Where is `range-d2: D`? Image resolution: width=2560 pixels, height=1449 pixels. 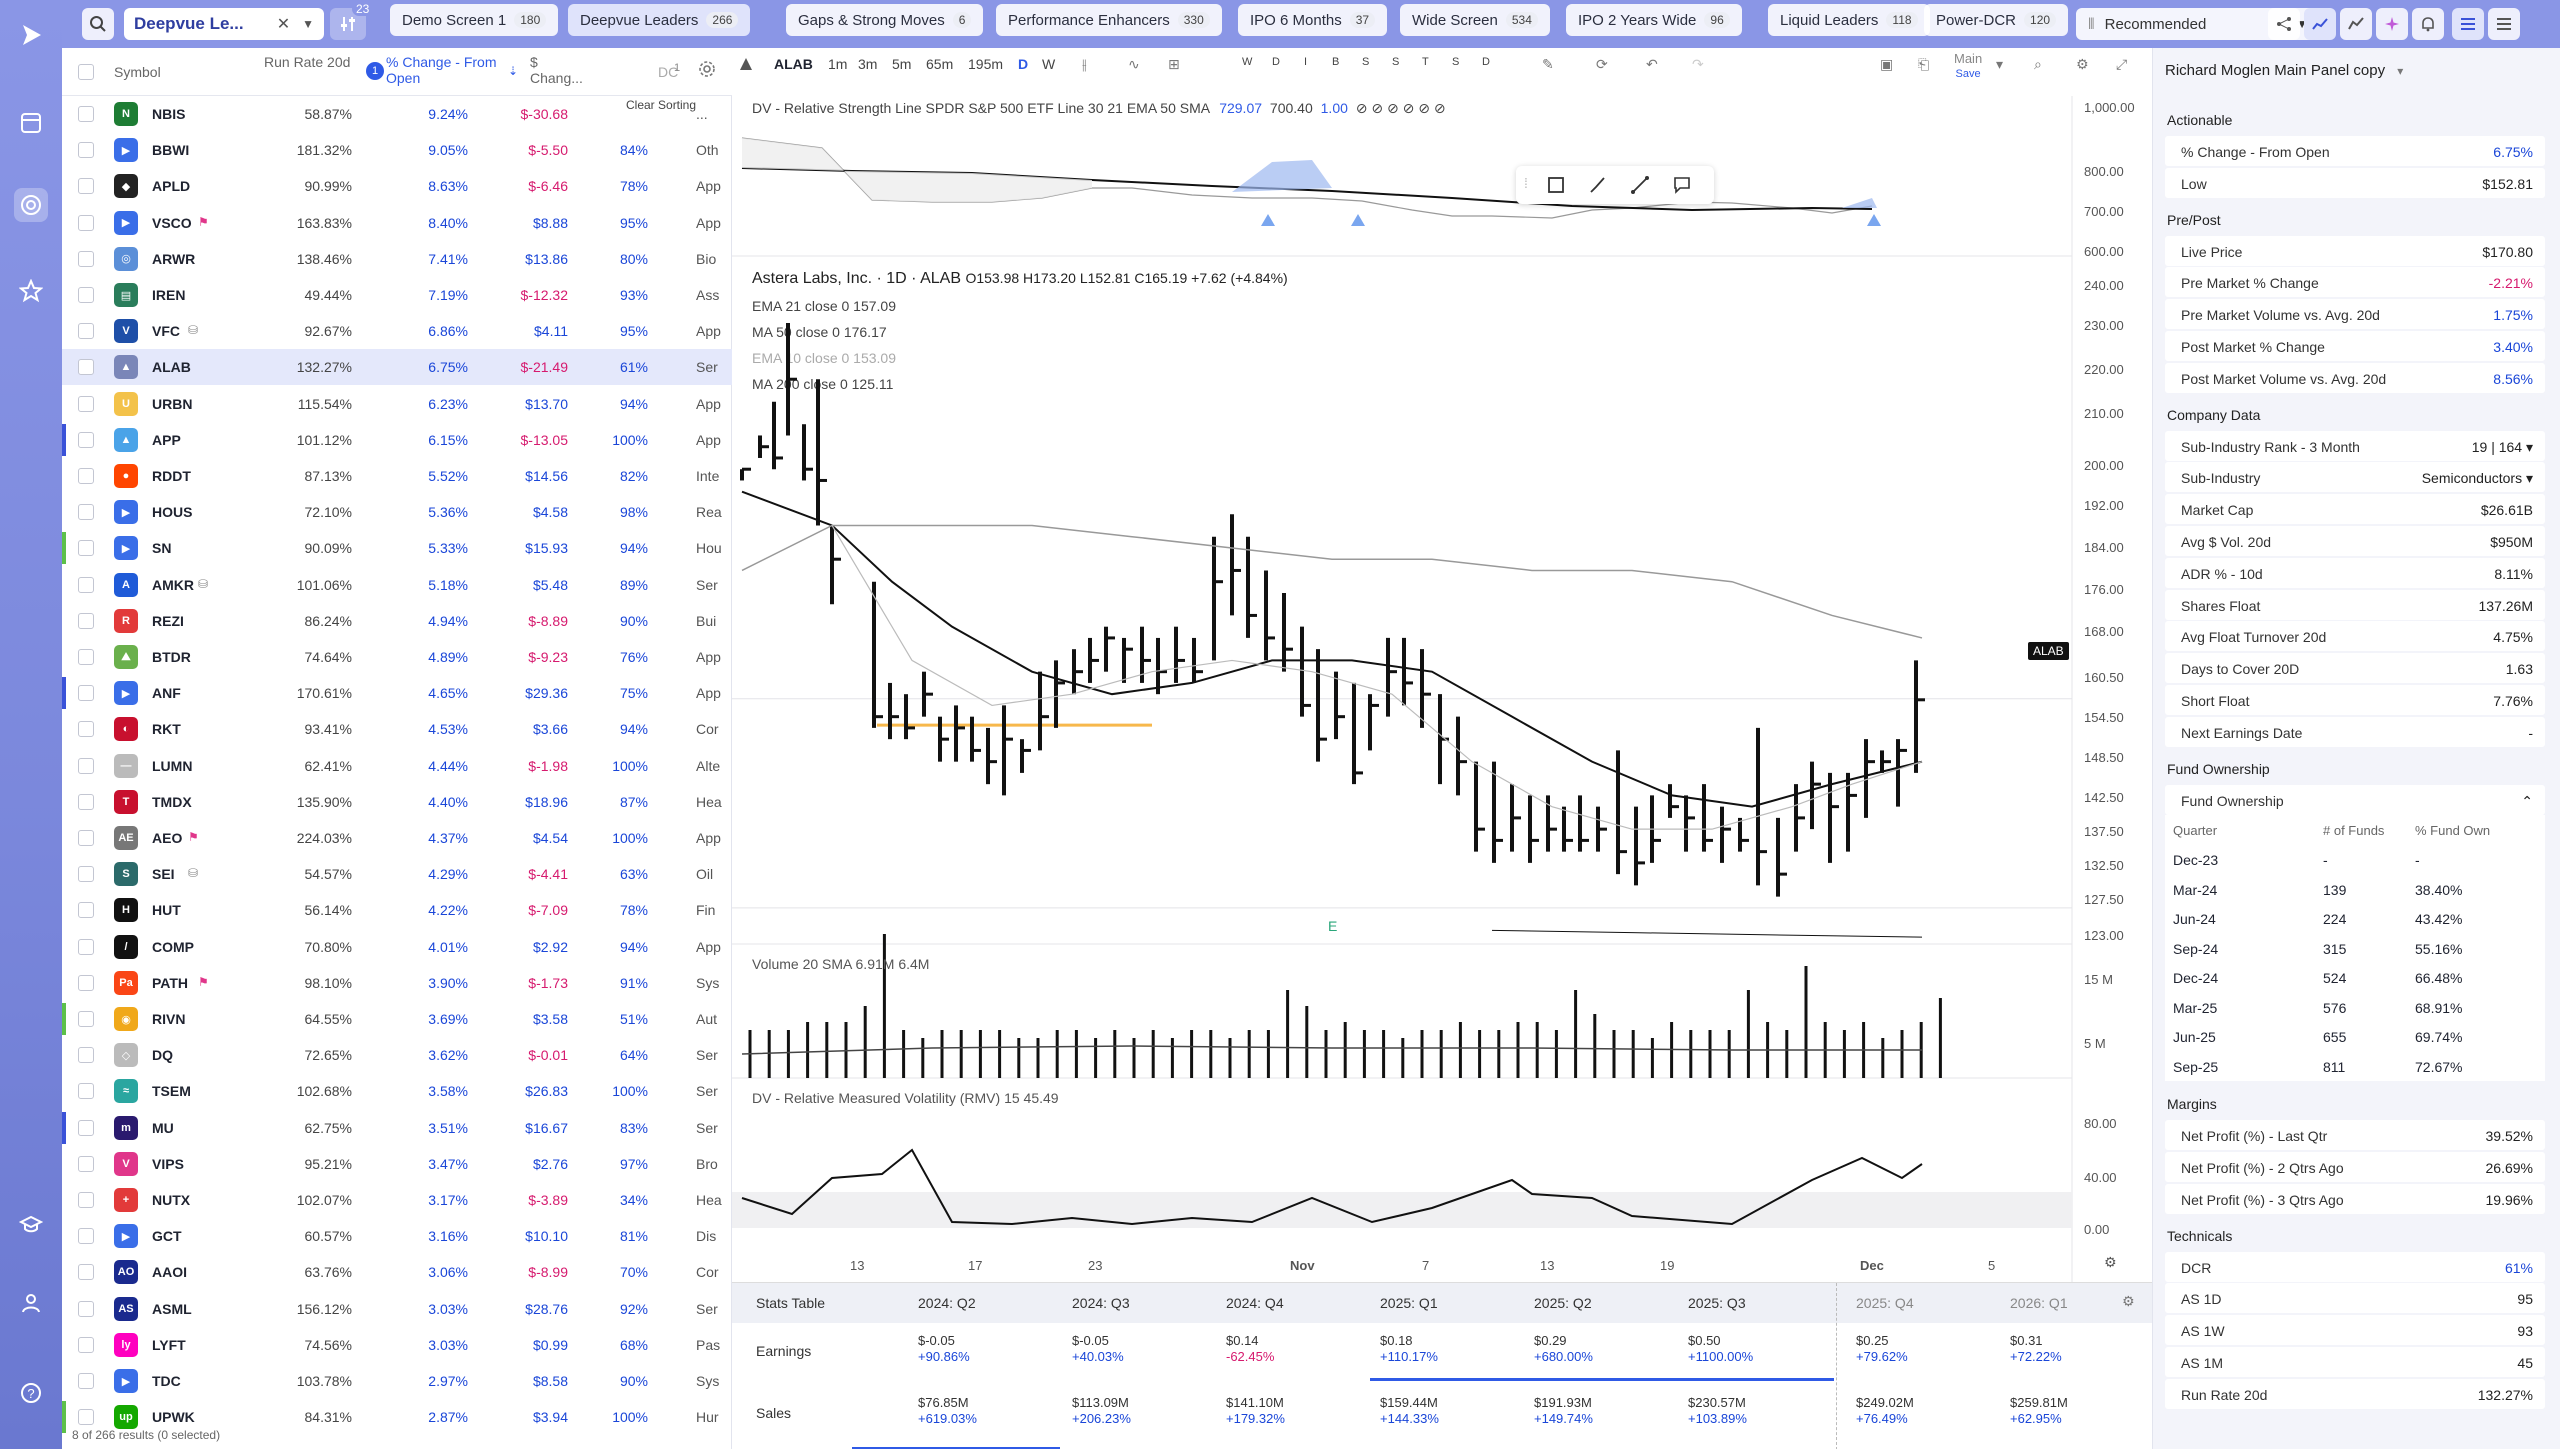
range-d2: D is located at coordinates (1486, 62).